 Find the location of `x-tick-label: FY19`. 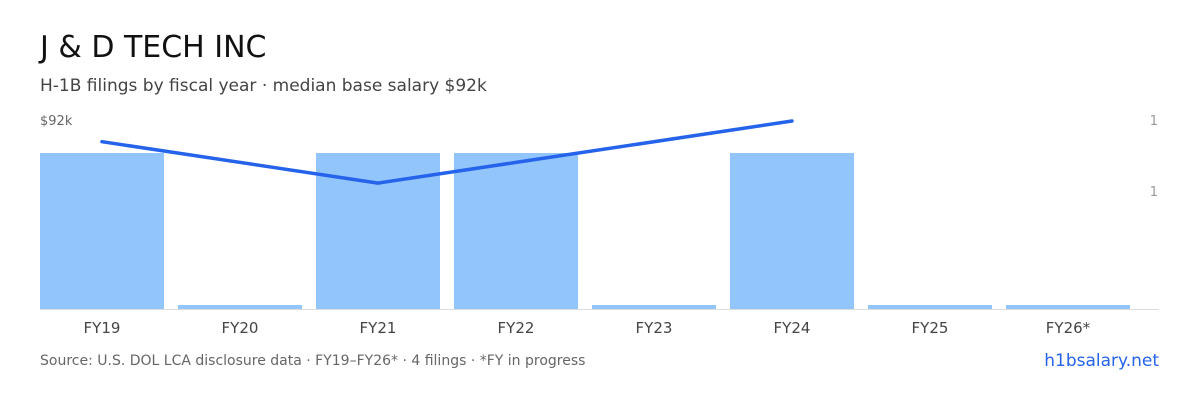

x-tick-label: FY19 is located at coordinates (102, 328).